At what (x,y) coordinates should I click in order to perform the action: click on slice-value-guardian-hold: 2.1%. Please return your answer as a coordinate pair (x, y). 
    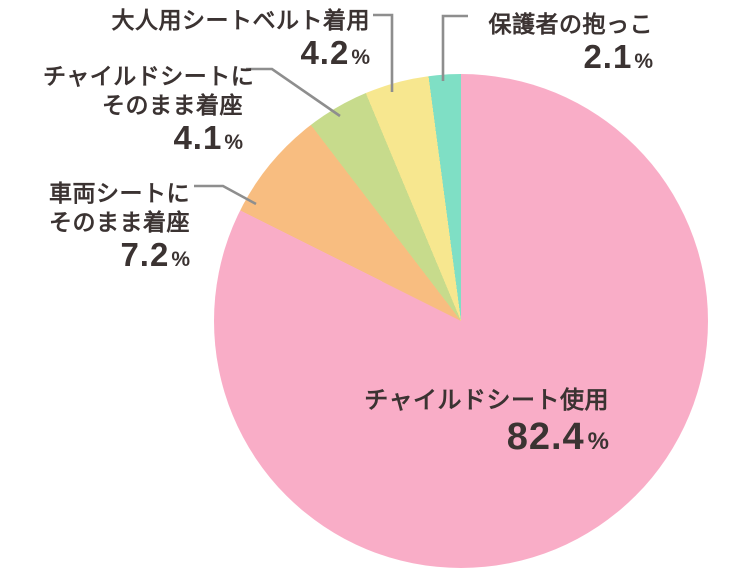
    Looking at the image, I should click on (618, 56).